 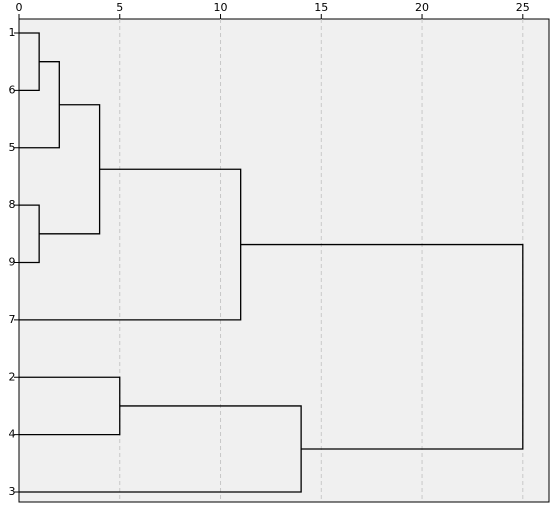 What do you see at coordinates (422, 7) in the screenshot?
I see `x-tick-label: 20` at bounding box center [422, 7].